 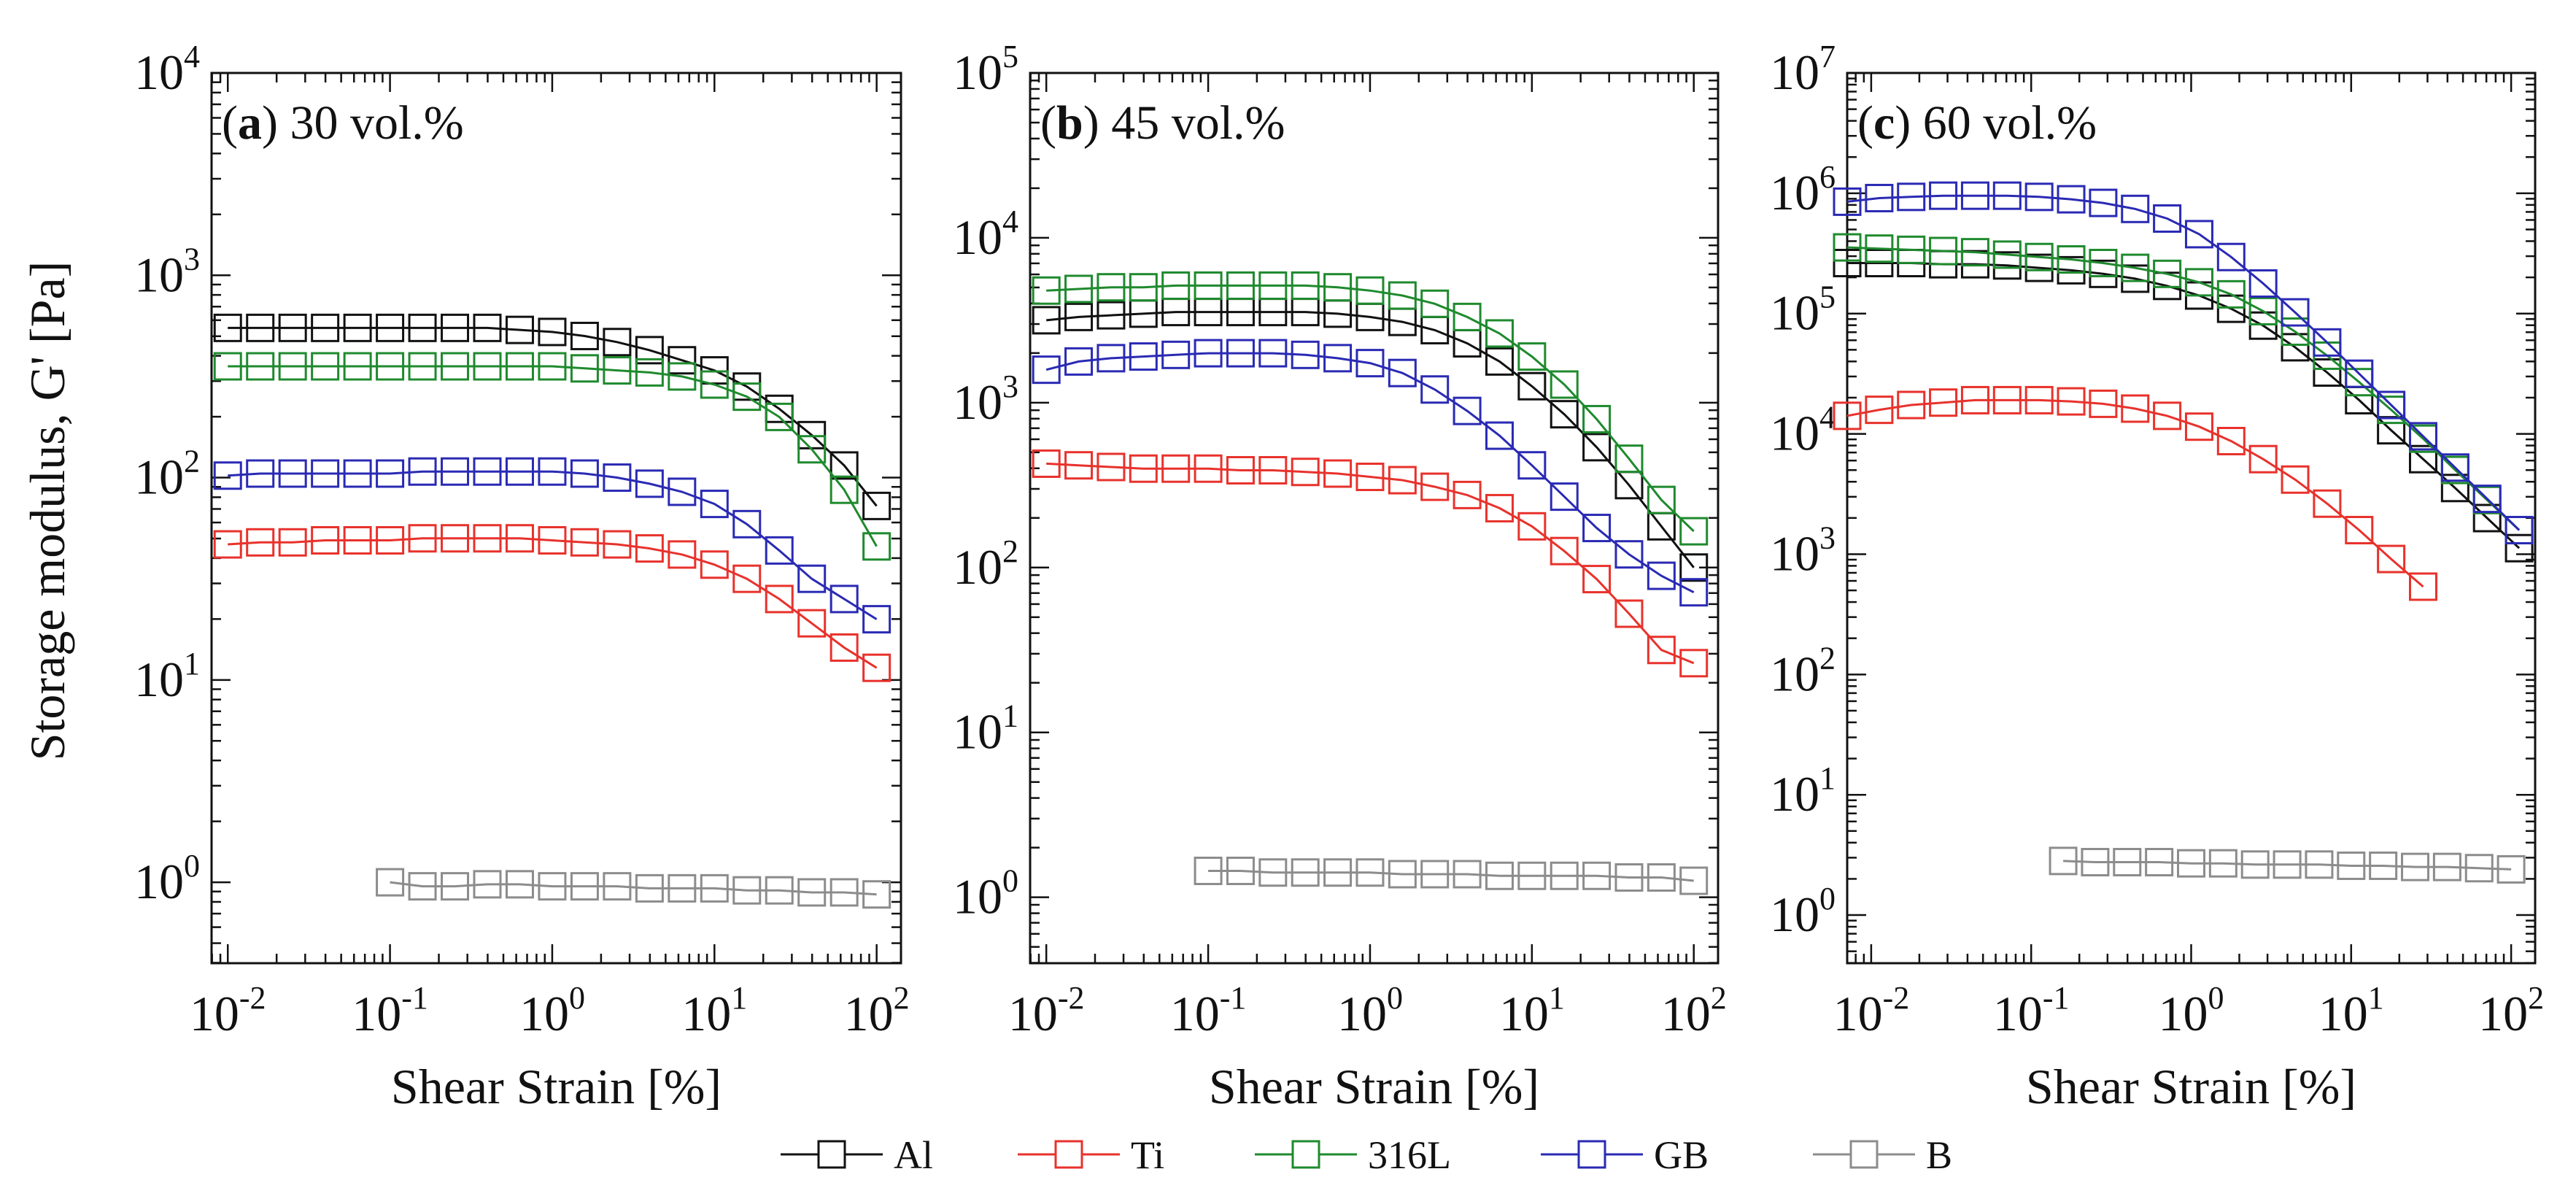 I want to click on series-316l, so click(x=1370, y=408).